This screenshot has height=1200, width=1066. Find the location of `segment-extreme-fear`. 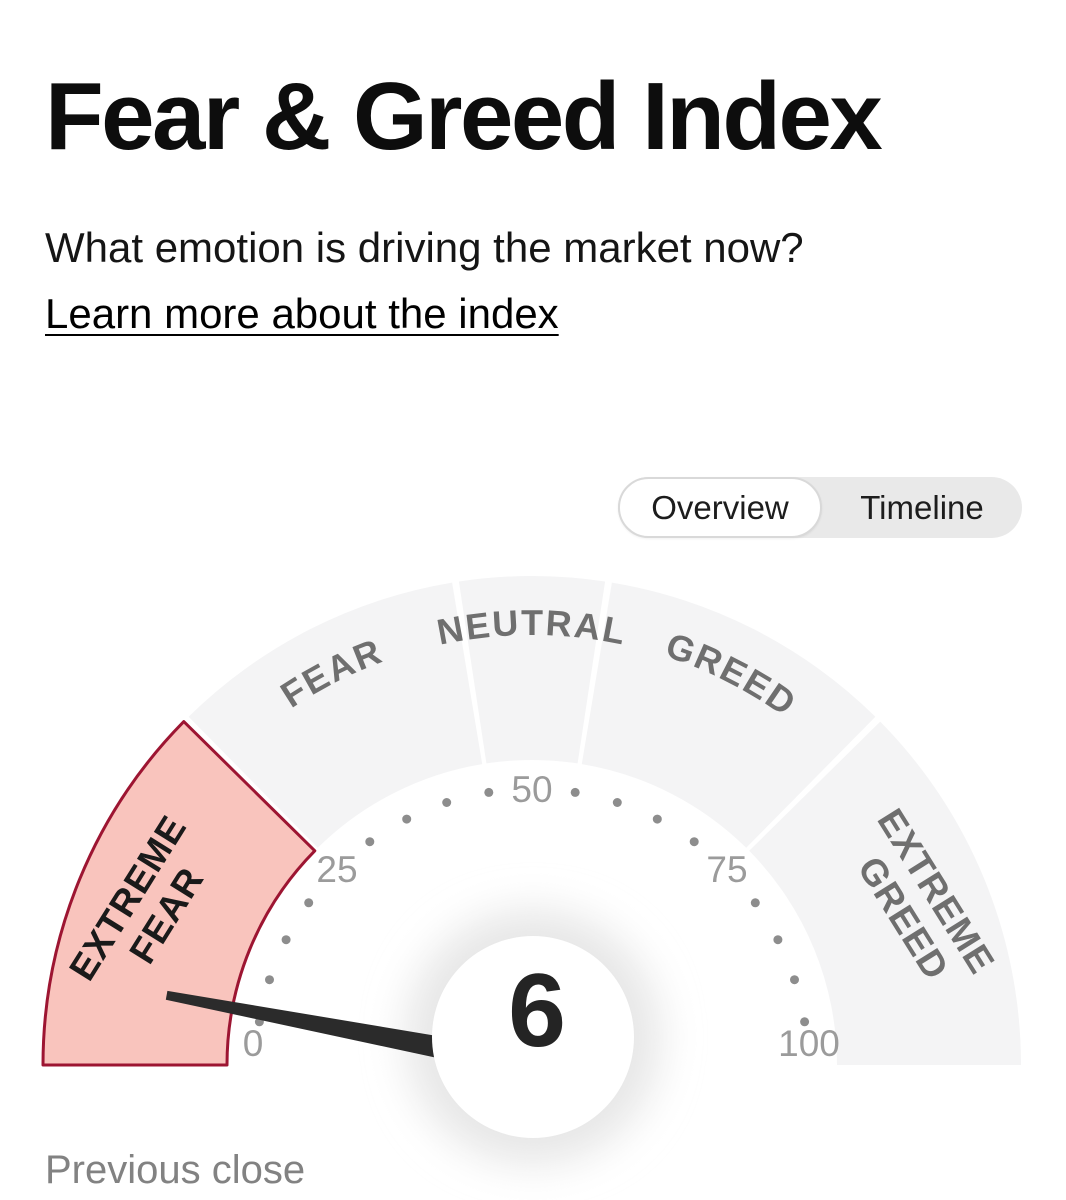

segment-extreme-fear is located at coordinates (179, 893).